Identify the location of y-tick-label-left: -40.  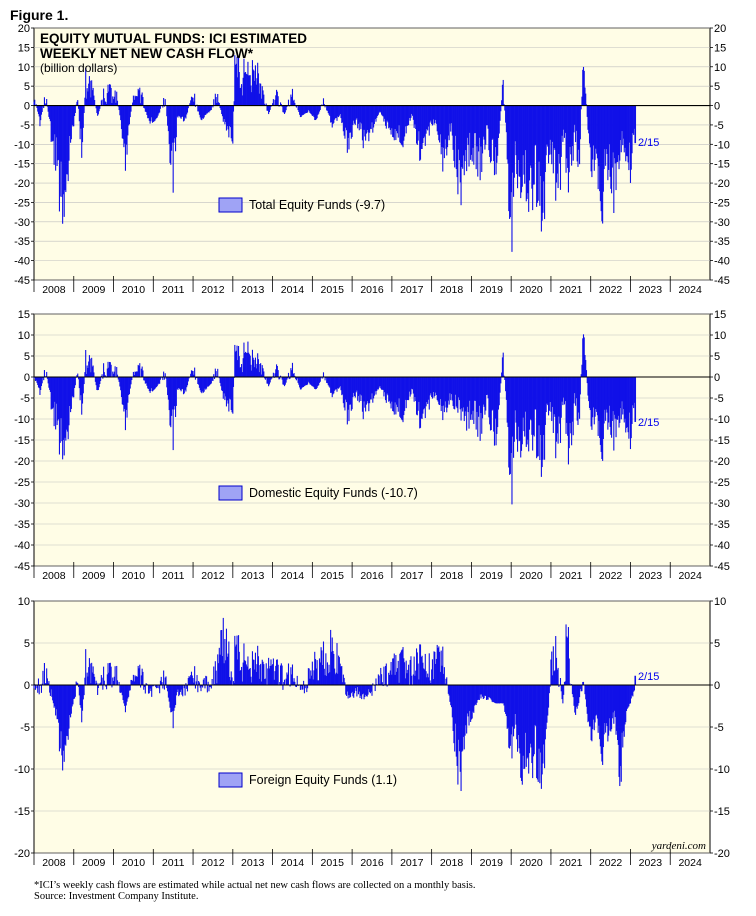
(22, 262).